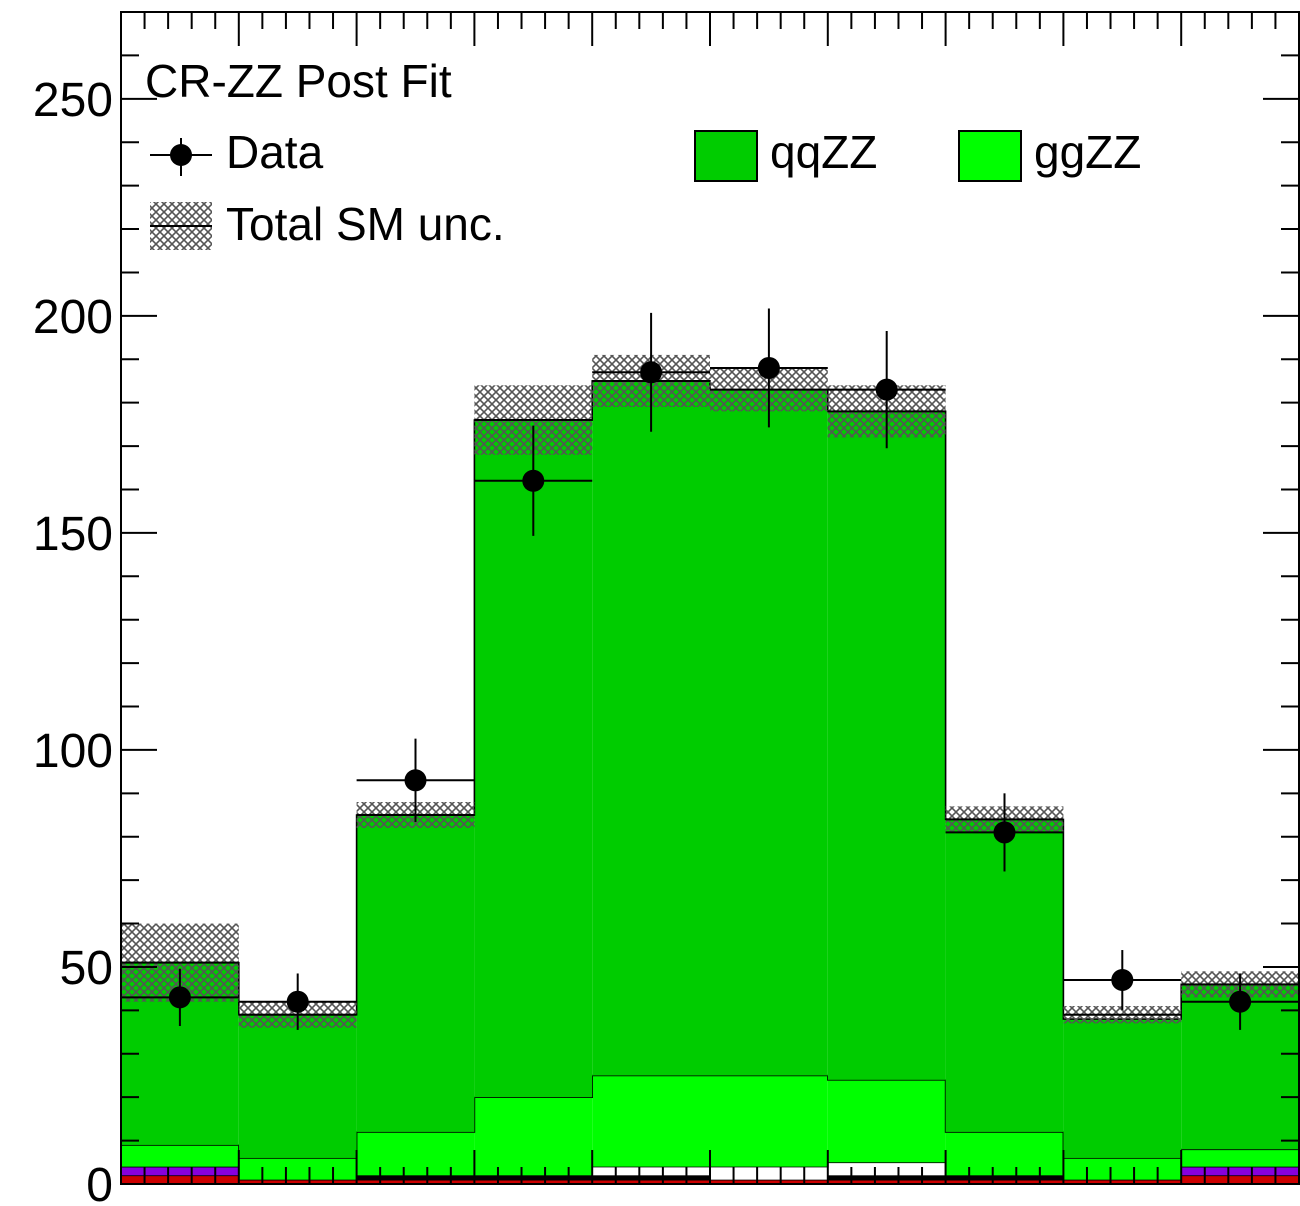 This screenshot has height=1206, width=1300. I want to click on legend-item-data: Data, so click(237, 152).